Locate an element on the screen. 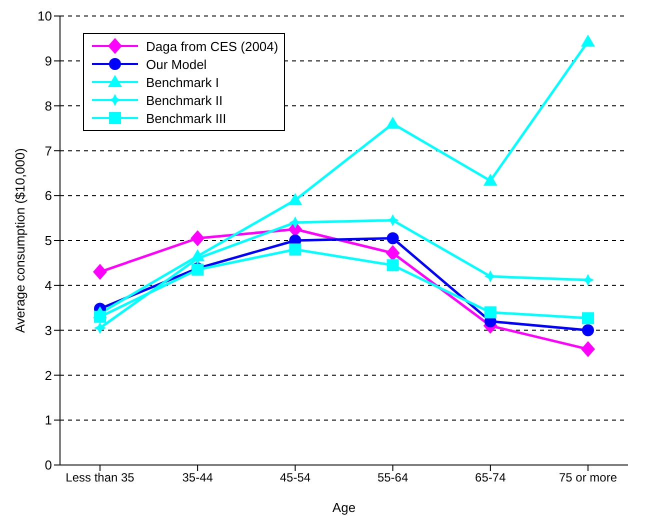 The width and height of the screenshot is (647, 530). legend-label: Benchmark I is located at coordinates (182, 82).